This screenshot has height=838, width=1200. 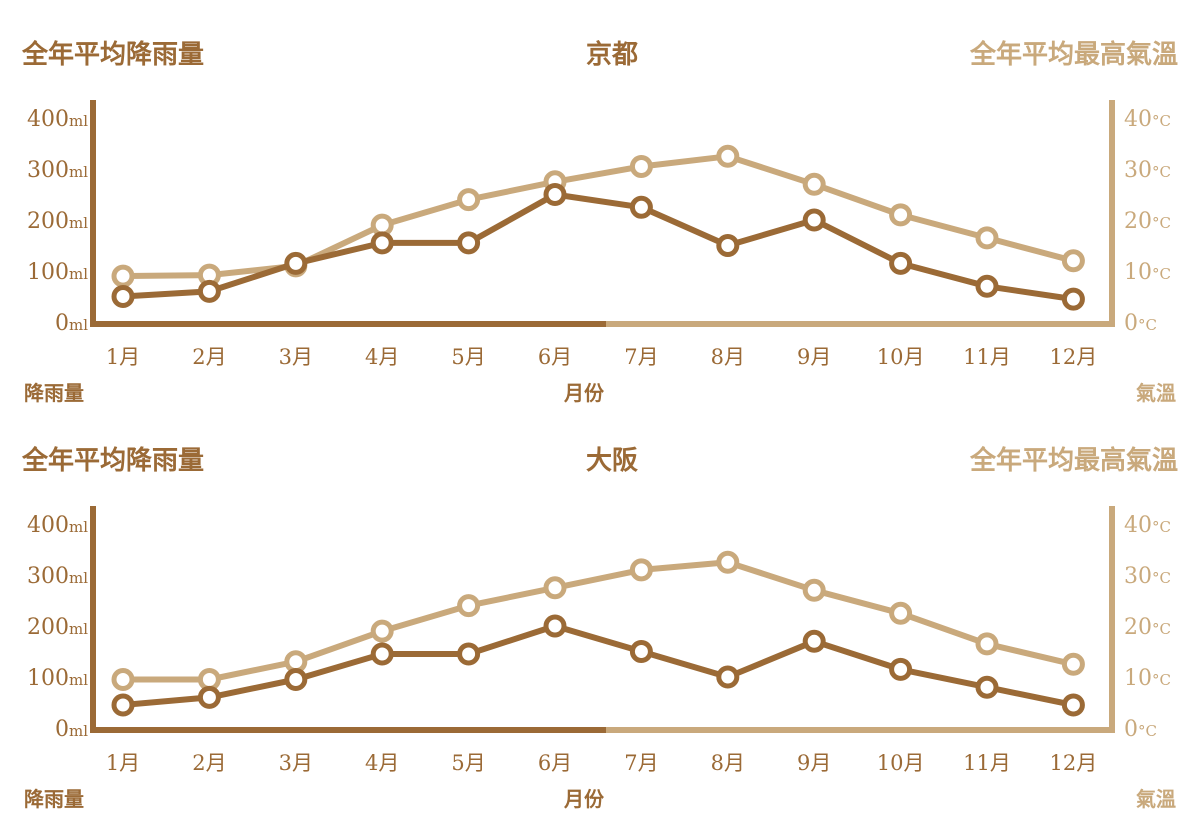 What do you see at coordinates (901, 357) in the screenshot?
I see `month-label: 10月` at bounding box center [901, 357].